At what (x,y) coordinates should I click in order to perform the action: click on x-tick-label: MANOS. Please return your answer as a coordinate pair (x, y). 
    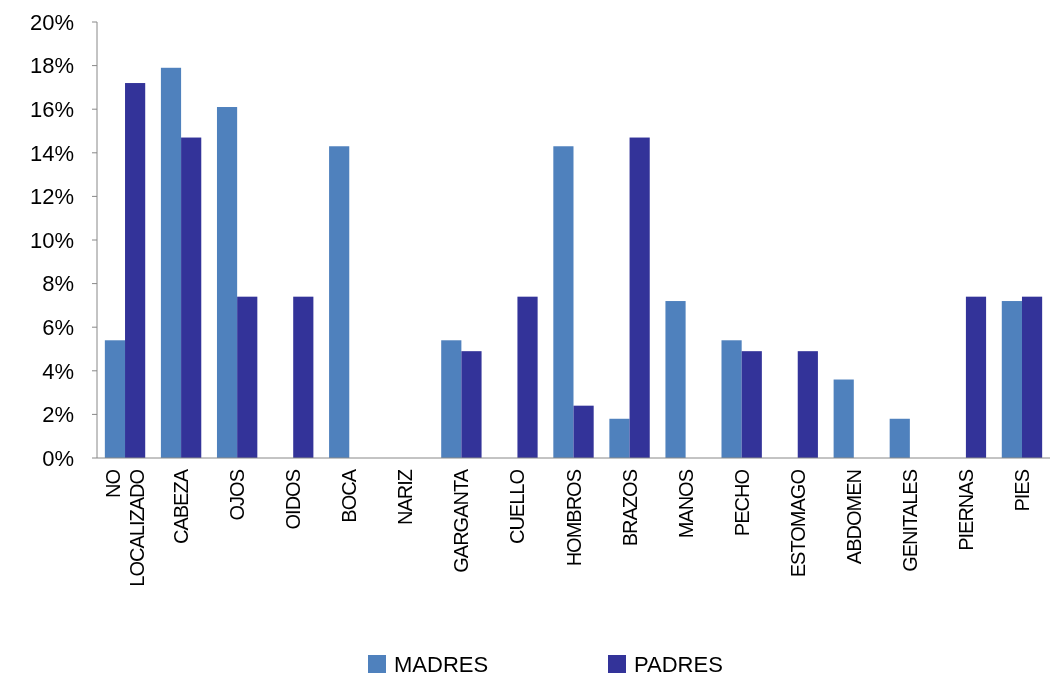
    Looking at the image, I should click on (685, 504).